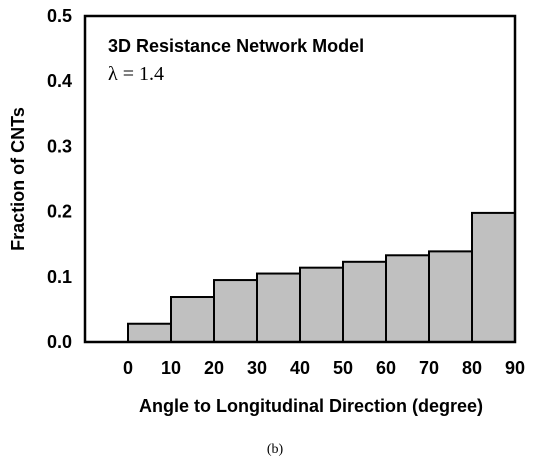 The width and height of the screenshot is (550, 466). Describe the element at coordinates (59, 179) in the screenshot. I see `y-tick-labels: 0.0 0.1 0.2 0.3 0.4 0.5` at that location.